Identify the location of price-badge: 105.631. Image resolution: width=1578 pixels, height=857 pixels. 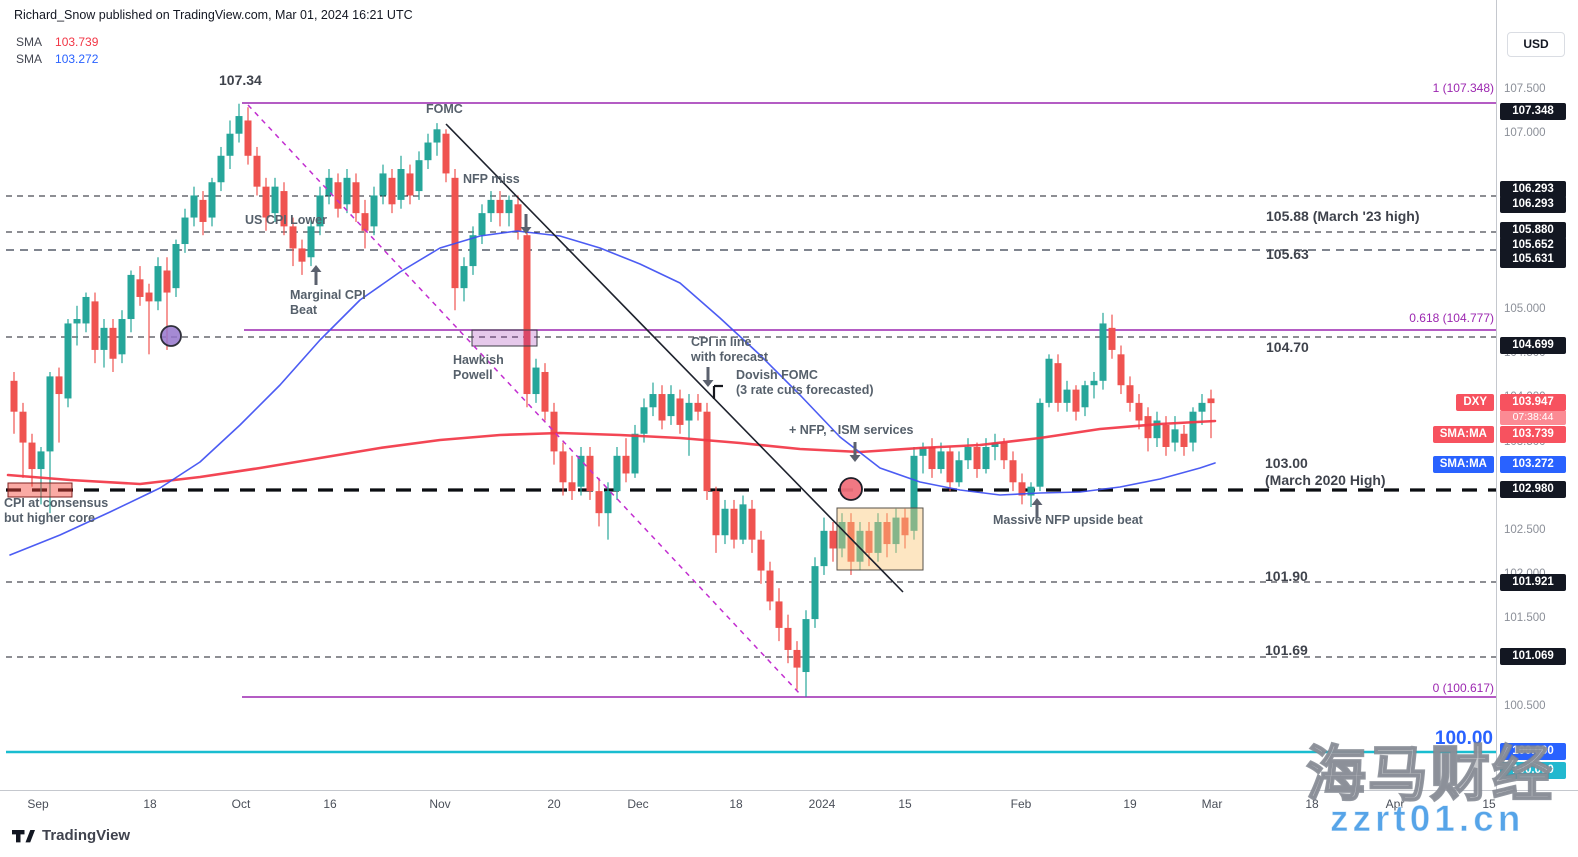
(1533, 259).